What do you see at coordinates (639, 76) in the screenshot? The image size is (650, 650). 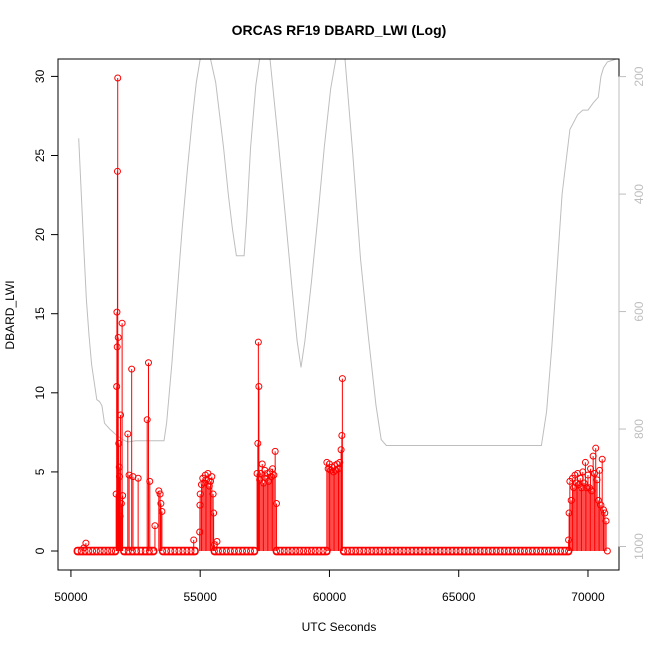 I see `y2-tick-label: 200` at bounding box center [639, 76].